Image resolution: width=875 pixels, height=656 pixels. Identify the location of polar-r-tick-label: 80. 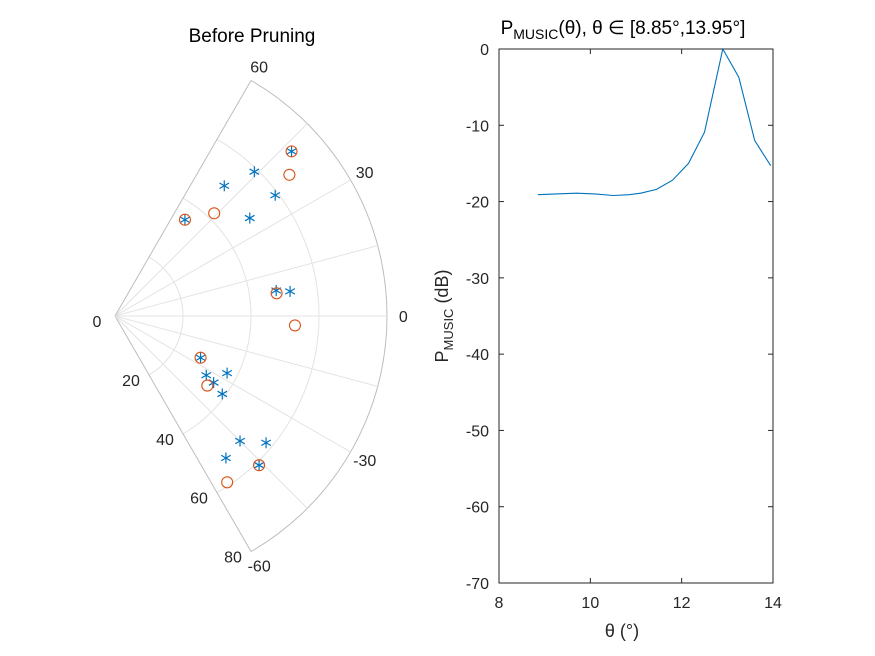
(233, 558).